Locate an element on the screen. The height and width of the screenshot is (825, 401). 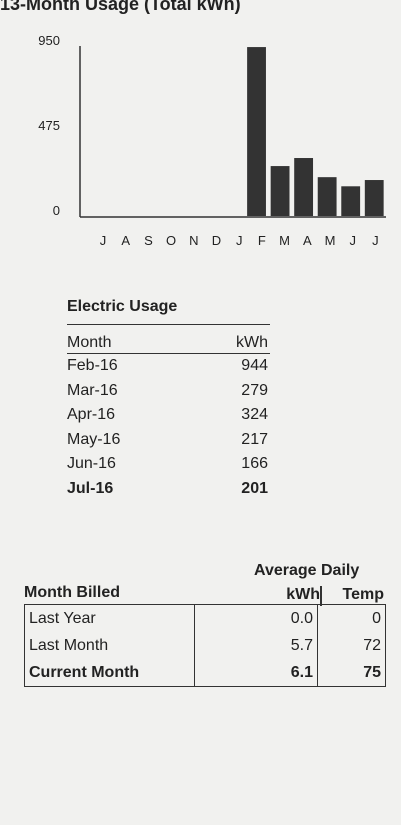
row-month: Feb-16 is located at coordinates (92, 365).